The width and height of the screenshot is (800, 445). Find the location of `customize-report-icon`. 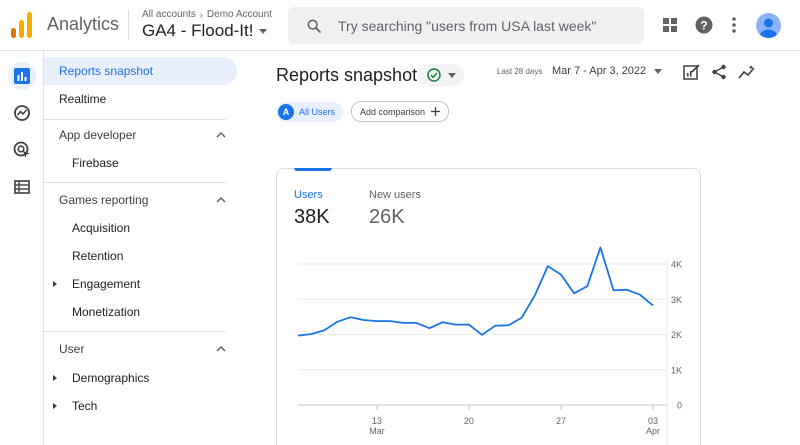

customize-report-icon is located at coordinates (691, 72).